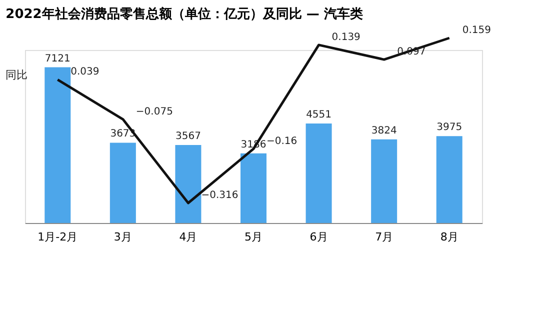 This screenshot has width=550, height=330. I want to click on x-tick-label: 5月, so click(253, 237).